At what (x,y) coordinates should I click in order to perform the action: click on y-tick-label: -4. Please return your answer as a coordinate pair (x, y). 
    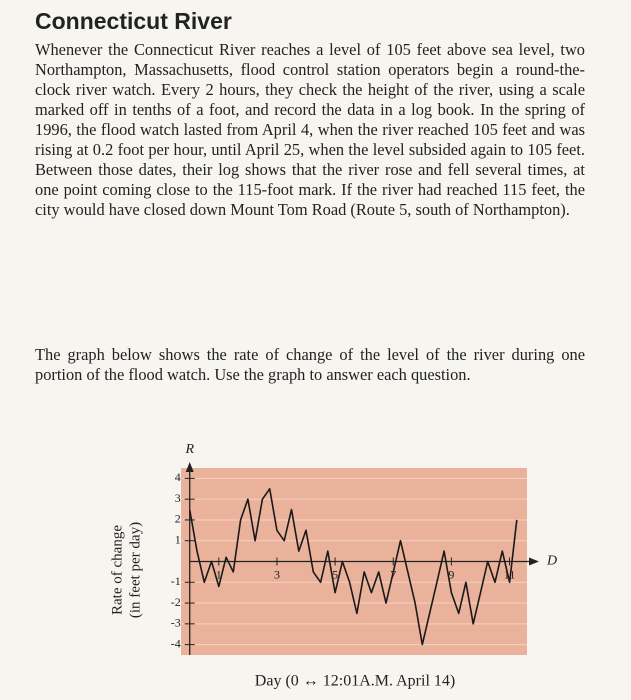
    Looking at the image, I should click on (176, 643).